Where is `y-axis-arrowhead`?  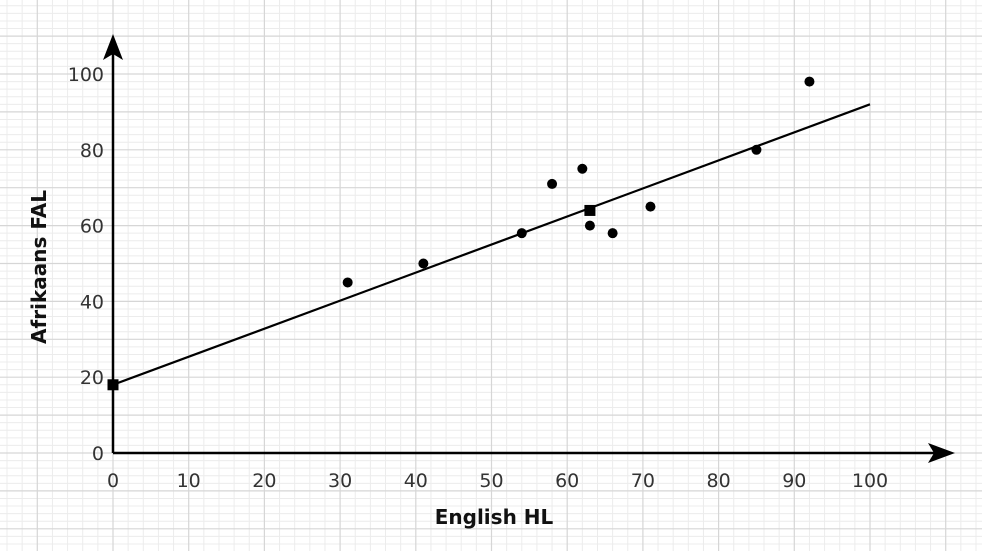 y-axis-arrowhead is located at coordinates (113, 47).